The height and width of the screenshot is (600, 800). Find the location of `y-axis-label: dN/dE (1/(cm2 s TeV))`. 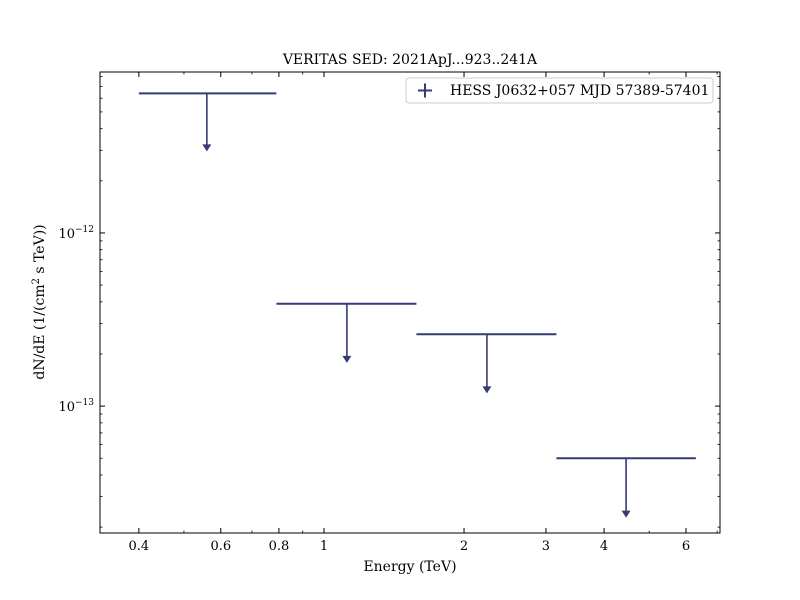

y-axis-label: dN/dE (1/(cm2 s TeV)) is located at coordinates (39, 301).